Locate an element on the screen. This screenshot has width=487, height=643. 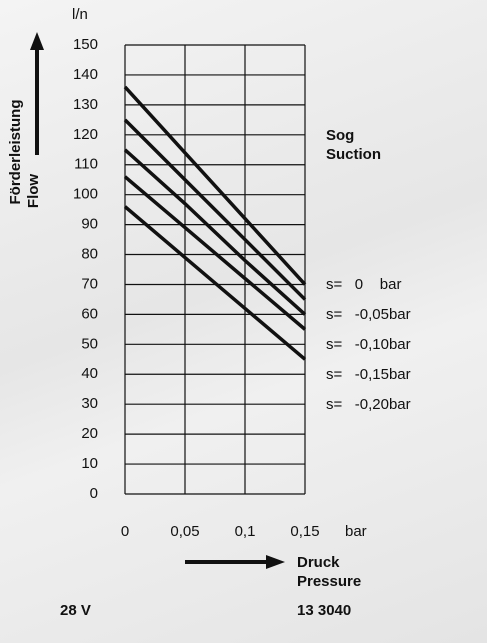
y-unit: l/n is located at coordinates (80, 14).